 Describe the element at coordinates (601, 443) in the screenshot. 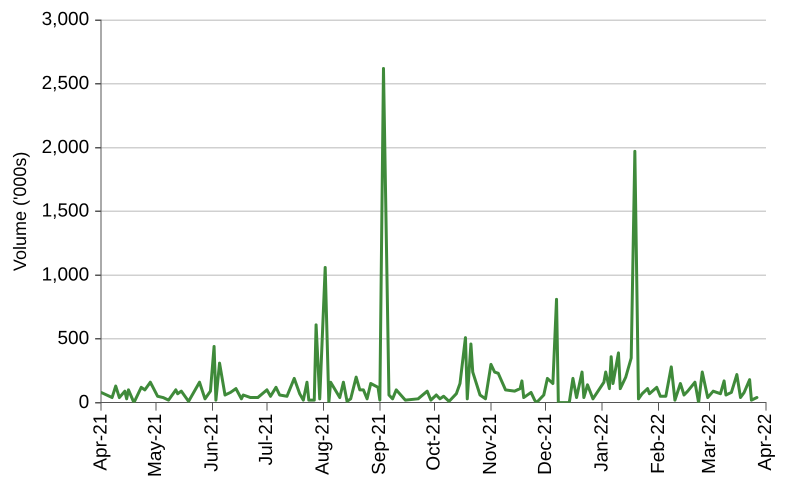

I see `x-tick-label: Jan-22` at that location.